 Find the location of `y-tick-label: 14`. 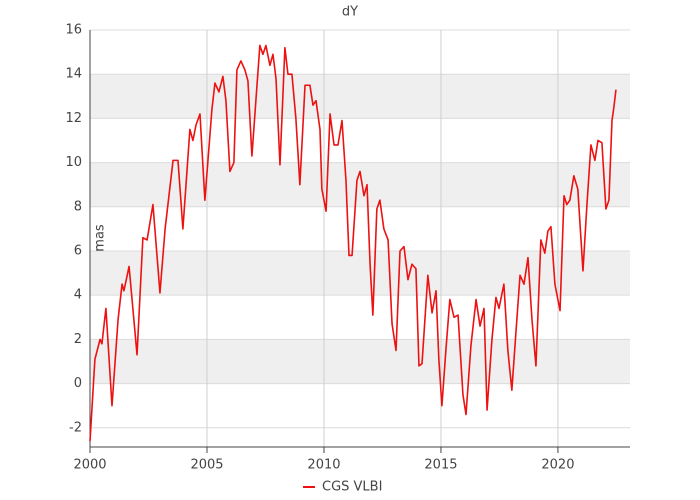

y-tick-label: 14 is located at coordinates (73, 74).